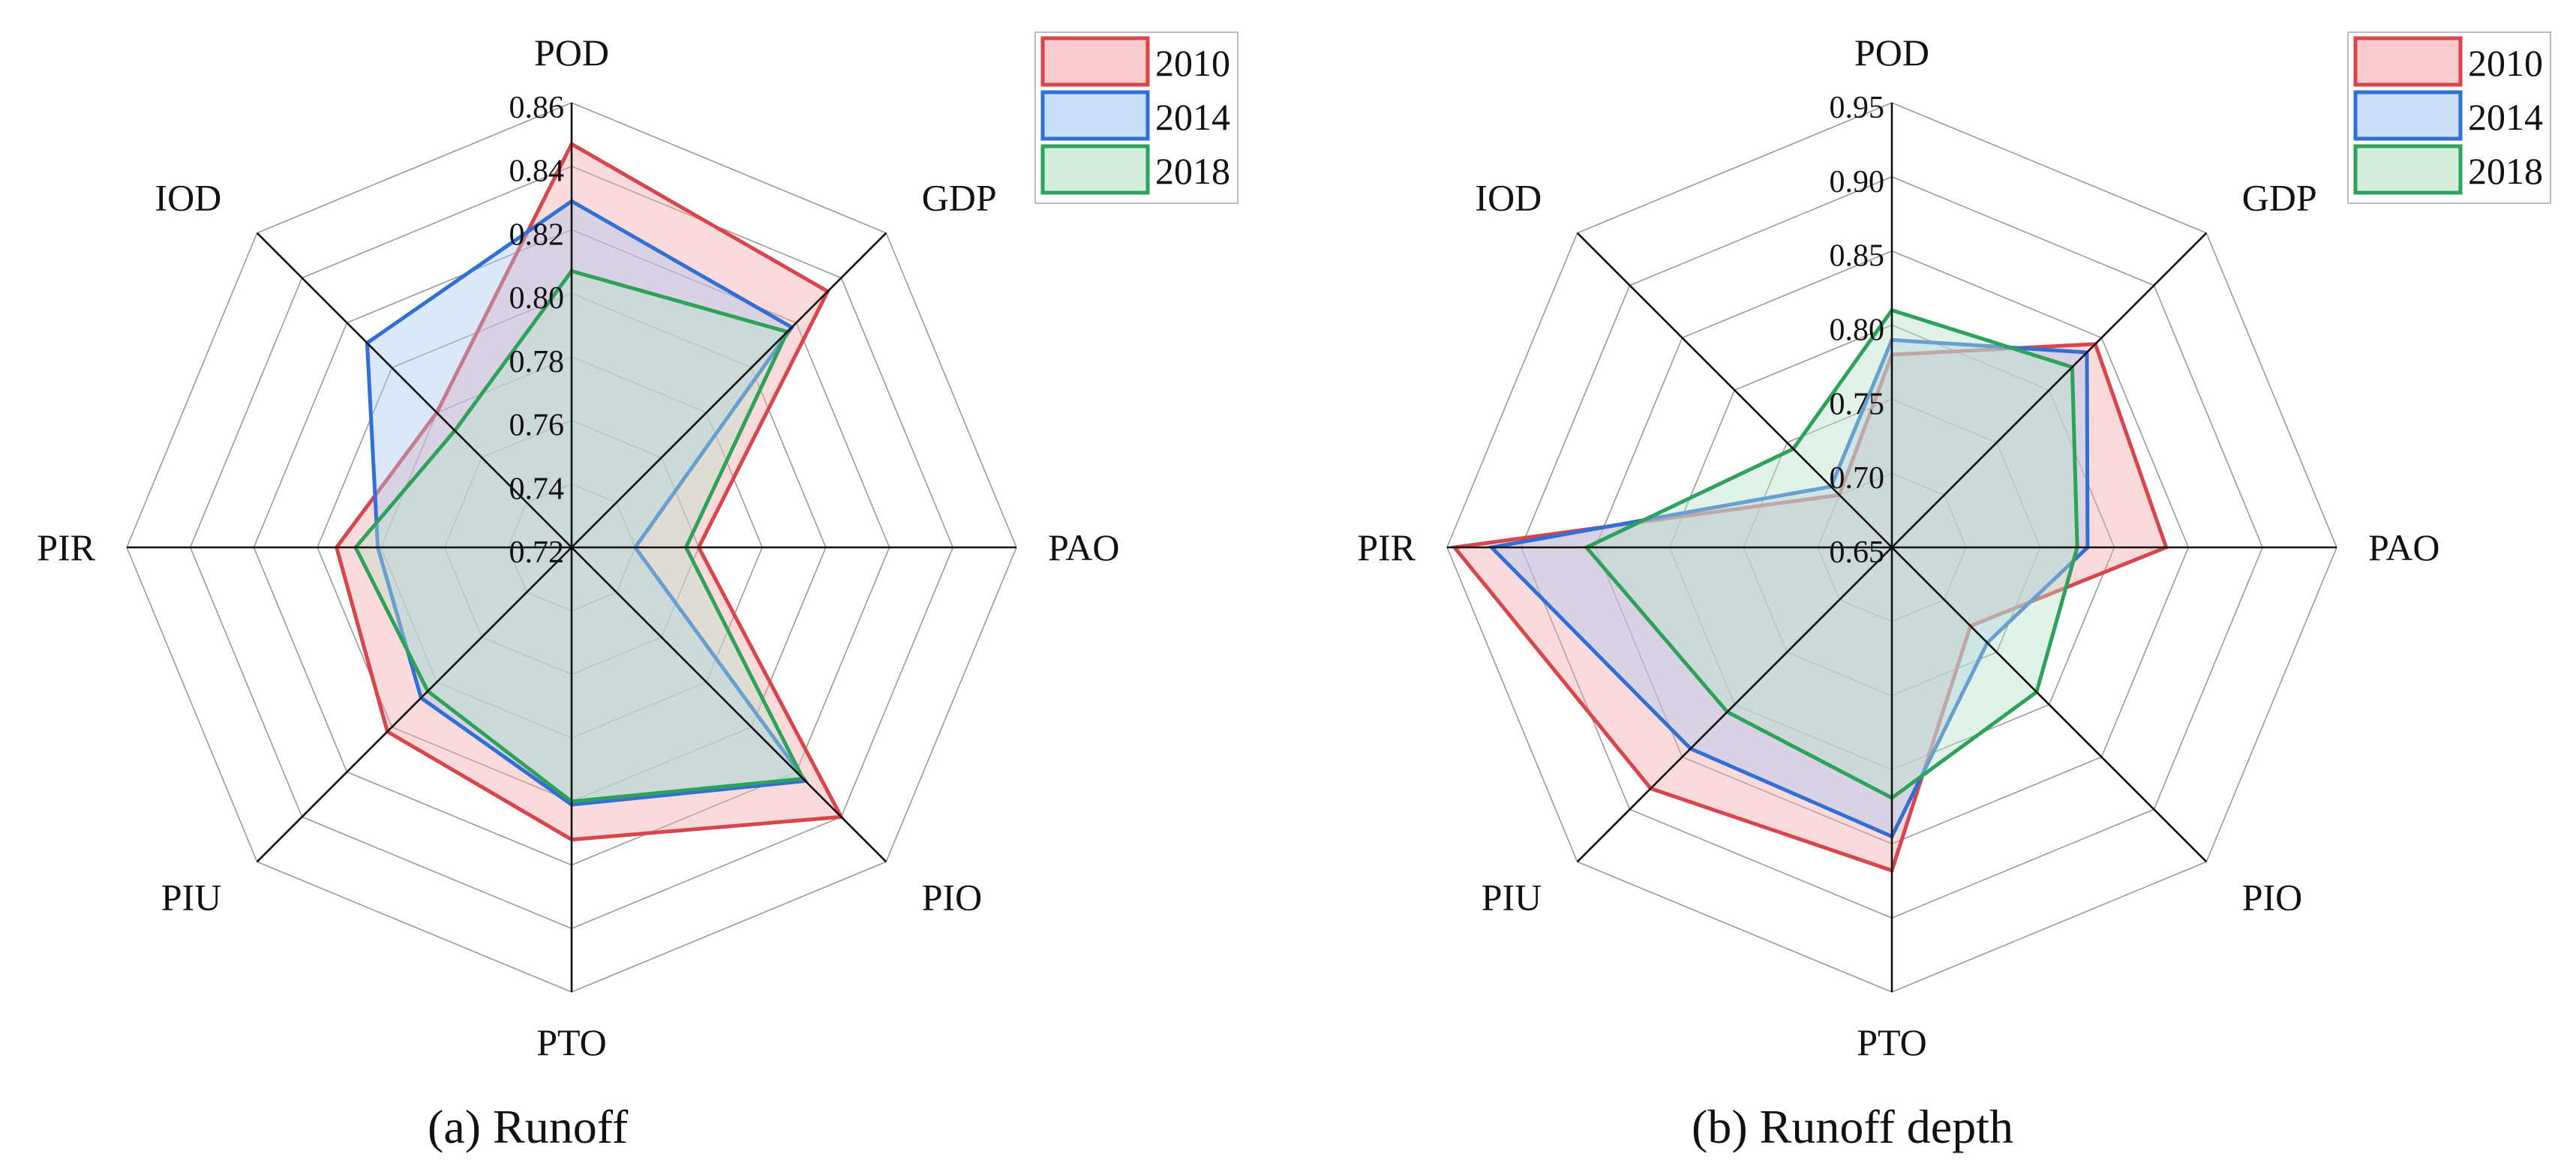 Image resolution: width=2576 pixels, height=1169 pixels. I want to click on radial-tick-label: 0.70, so click(1857, 479).